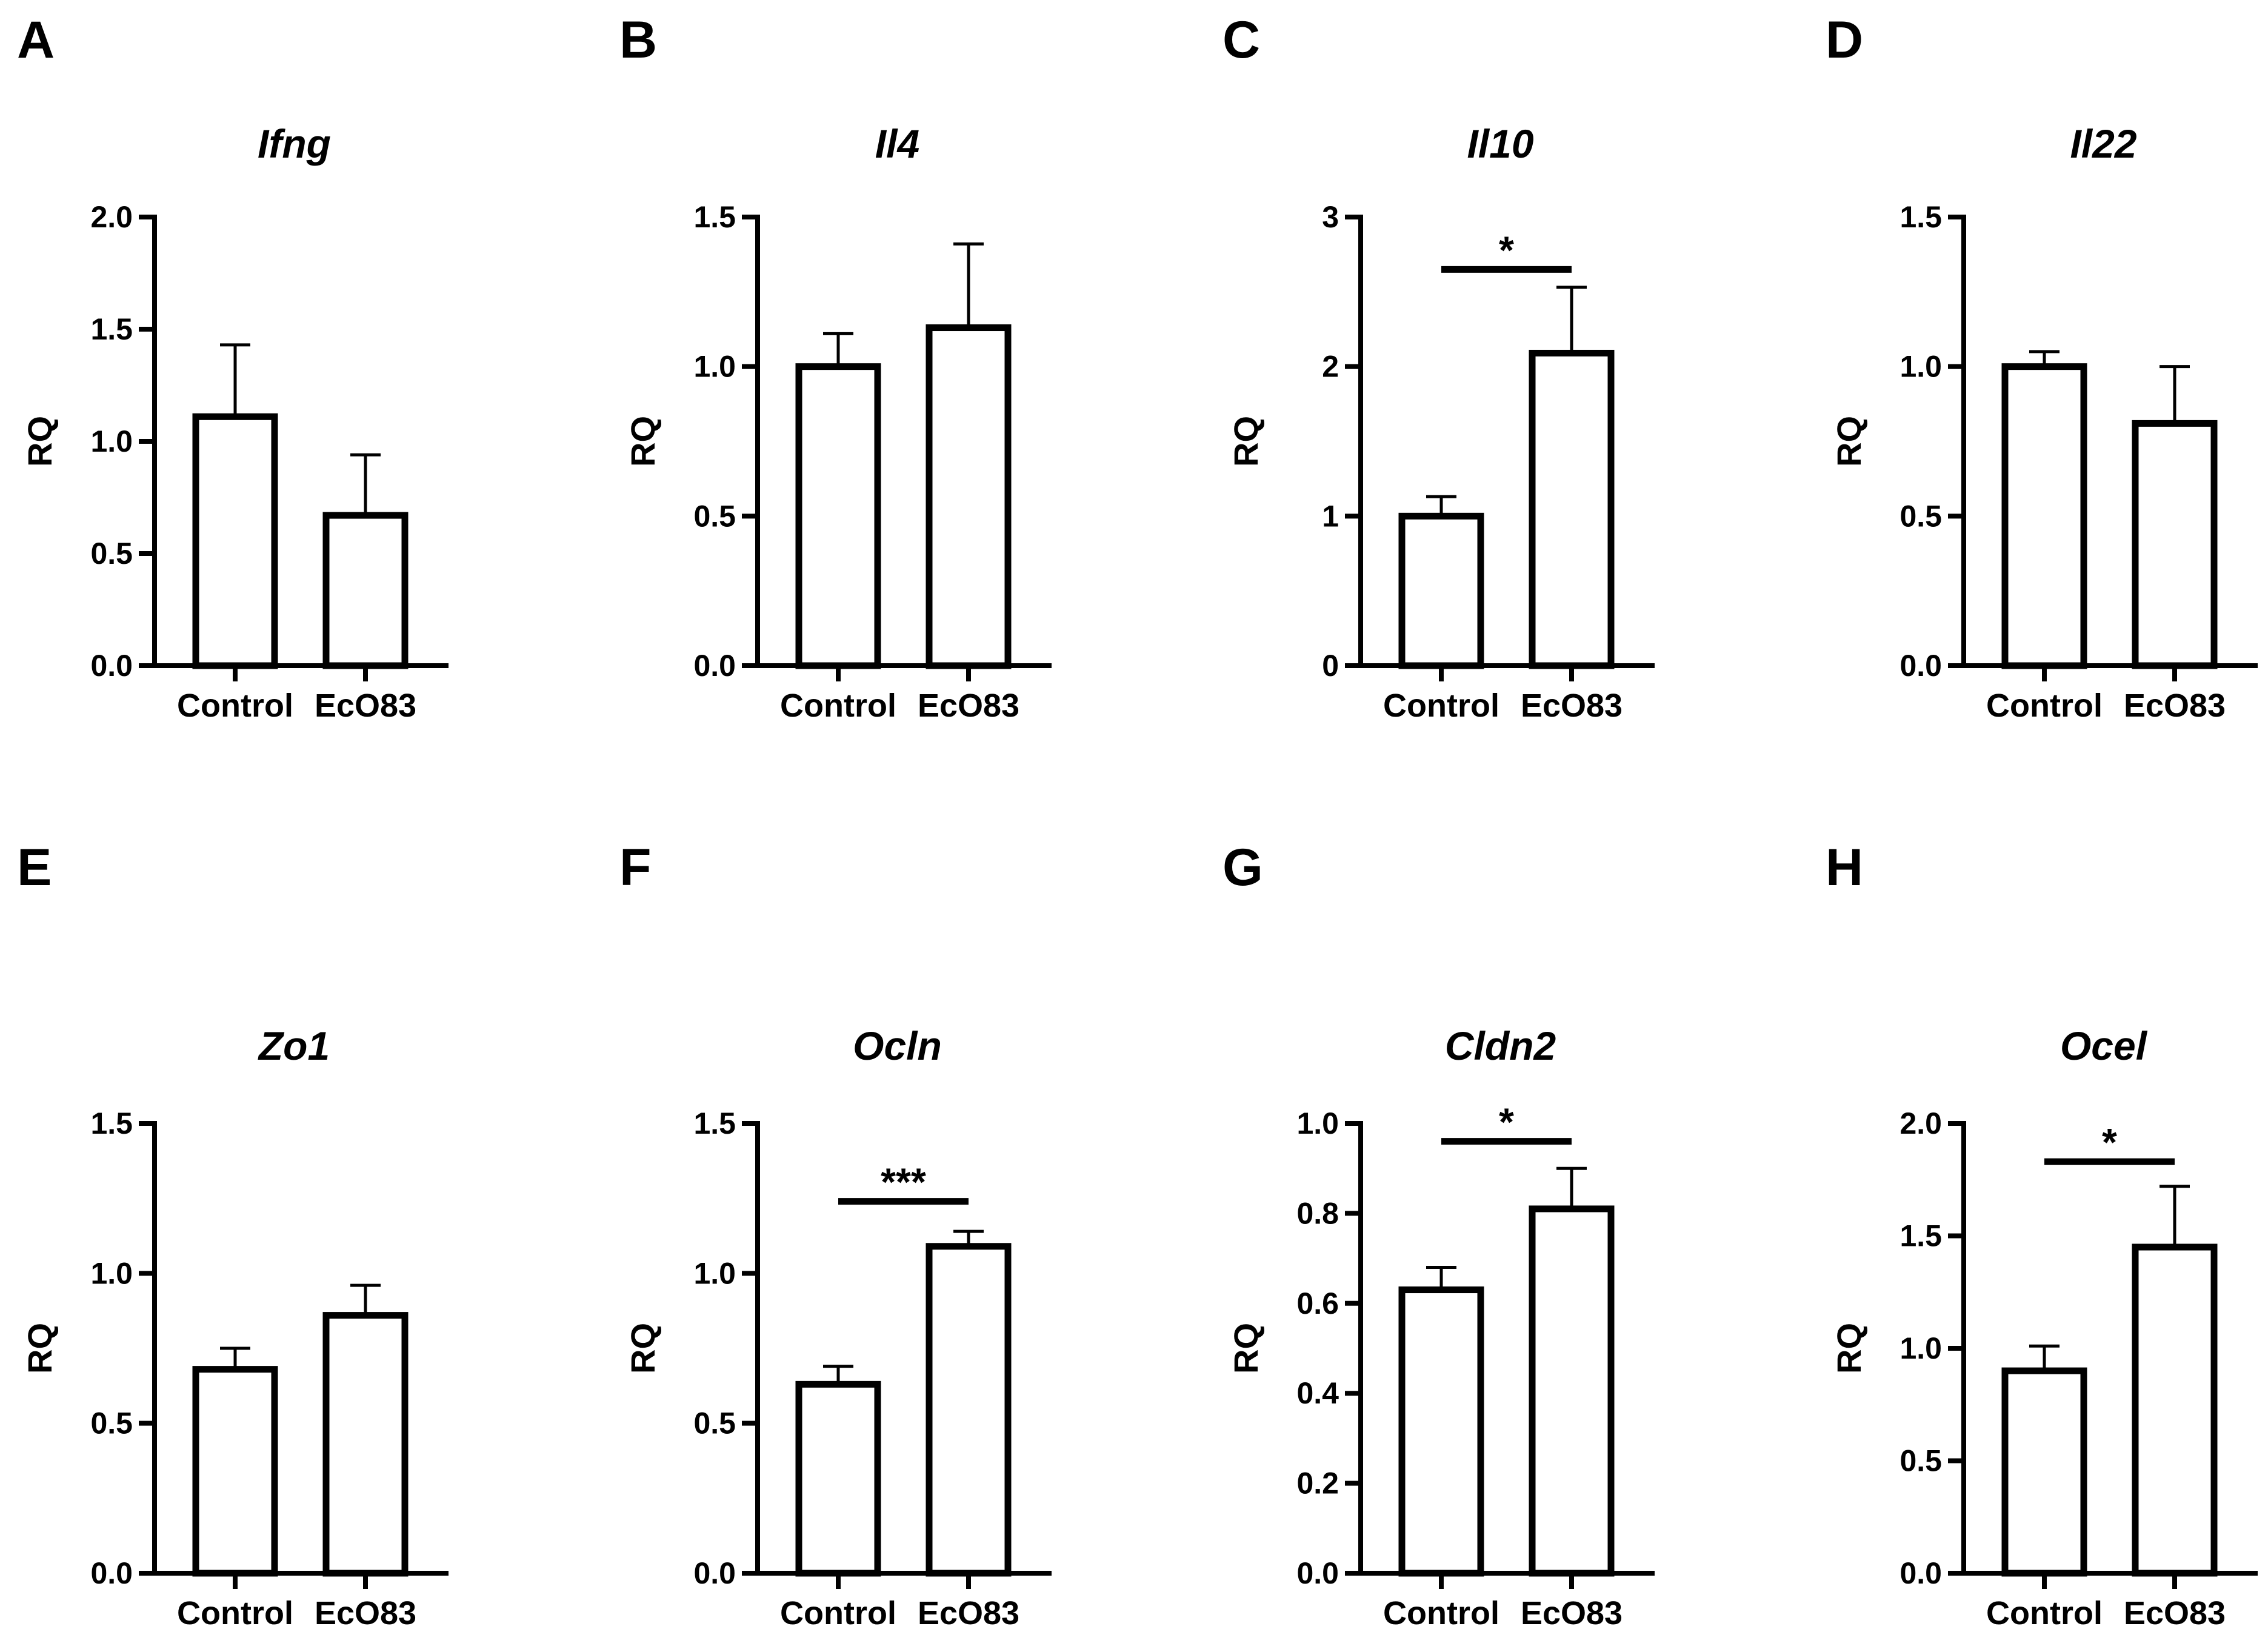 The height and width of the screenshot is (1649, 2268). What do you see at coordinates (1844, 867) in the screenshot?
I see `panel-letter: H` at bounding box center [1844, 867].